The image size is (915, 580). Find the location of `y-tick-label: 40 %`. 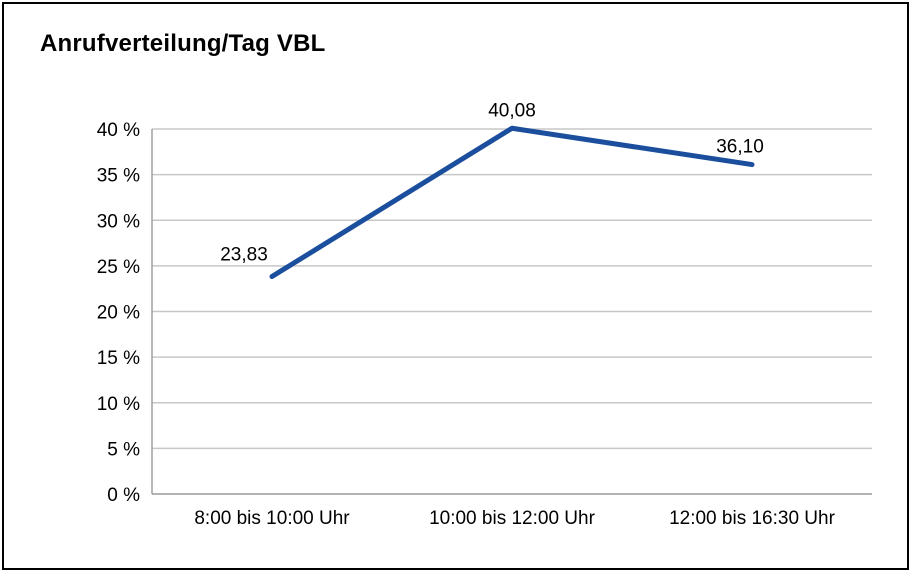

y-tick-label: 40 % is located at coordinates (118, 130).